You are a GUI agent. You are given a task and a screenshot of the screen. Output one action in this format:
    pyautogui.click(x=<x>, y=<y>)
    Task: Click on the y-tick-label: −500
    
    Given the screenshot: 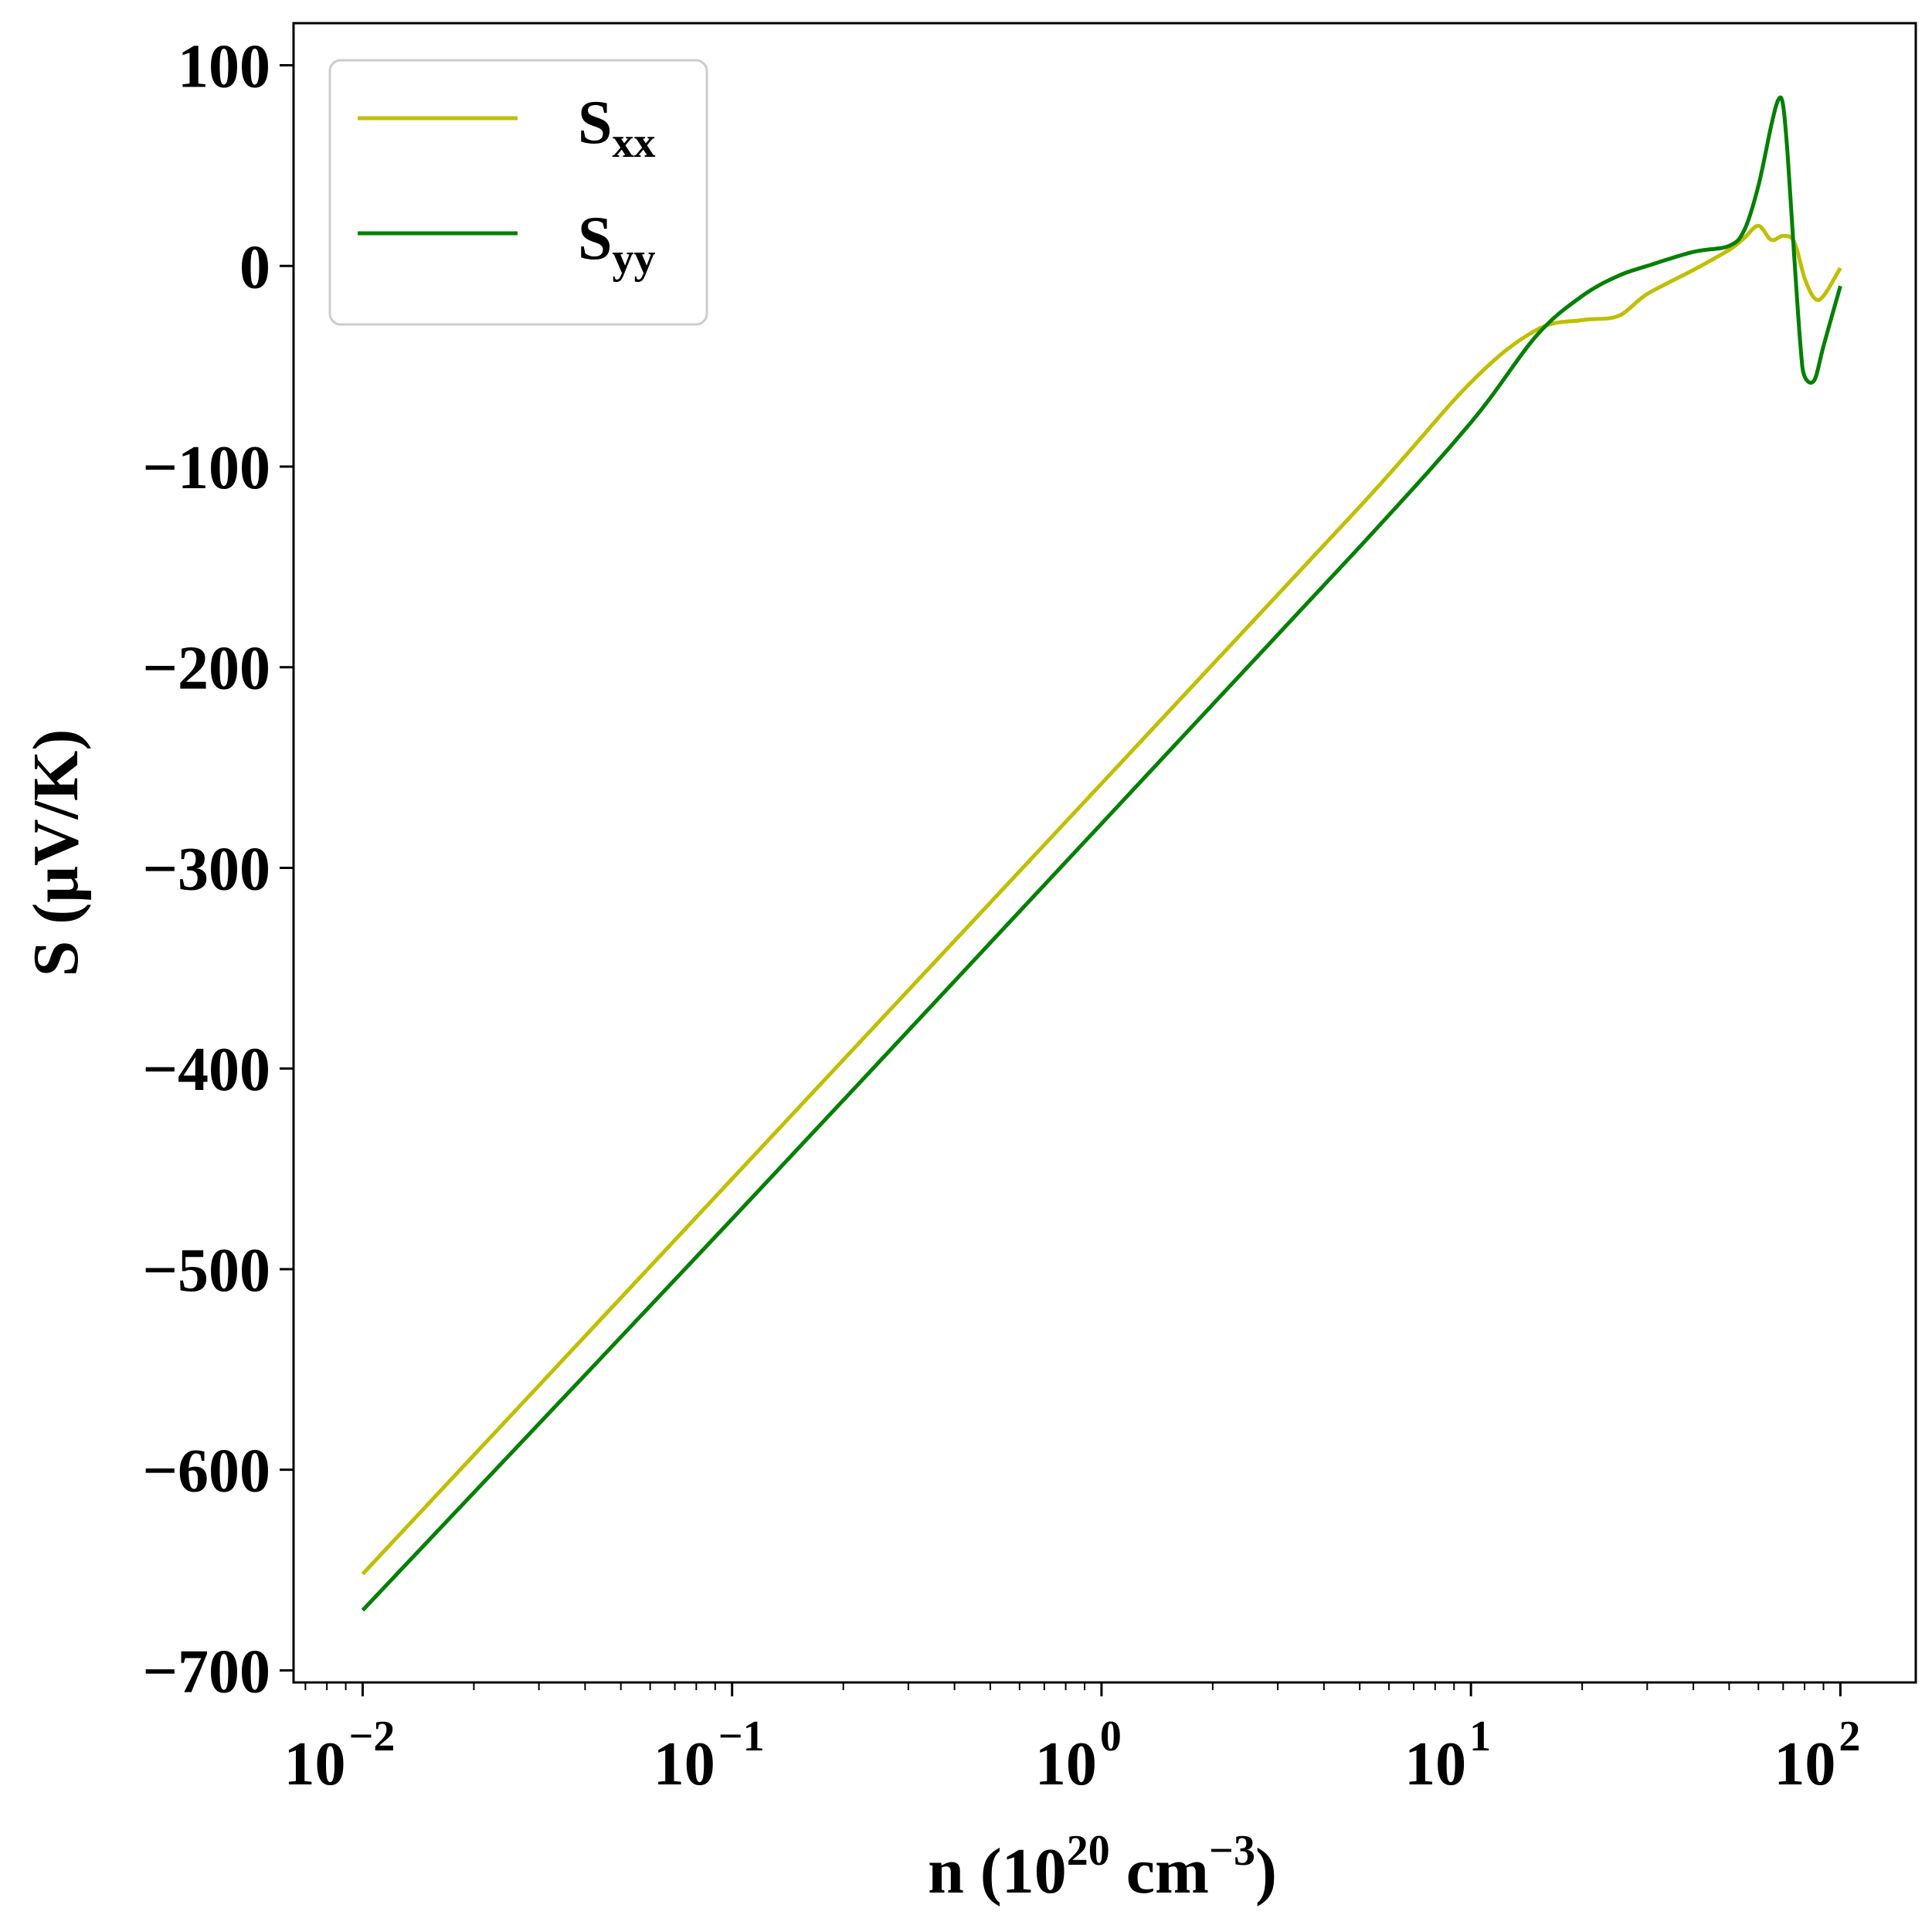 What is the action you would take?
    pyautogui.click(x=206, y=1271)
    